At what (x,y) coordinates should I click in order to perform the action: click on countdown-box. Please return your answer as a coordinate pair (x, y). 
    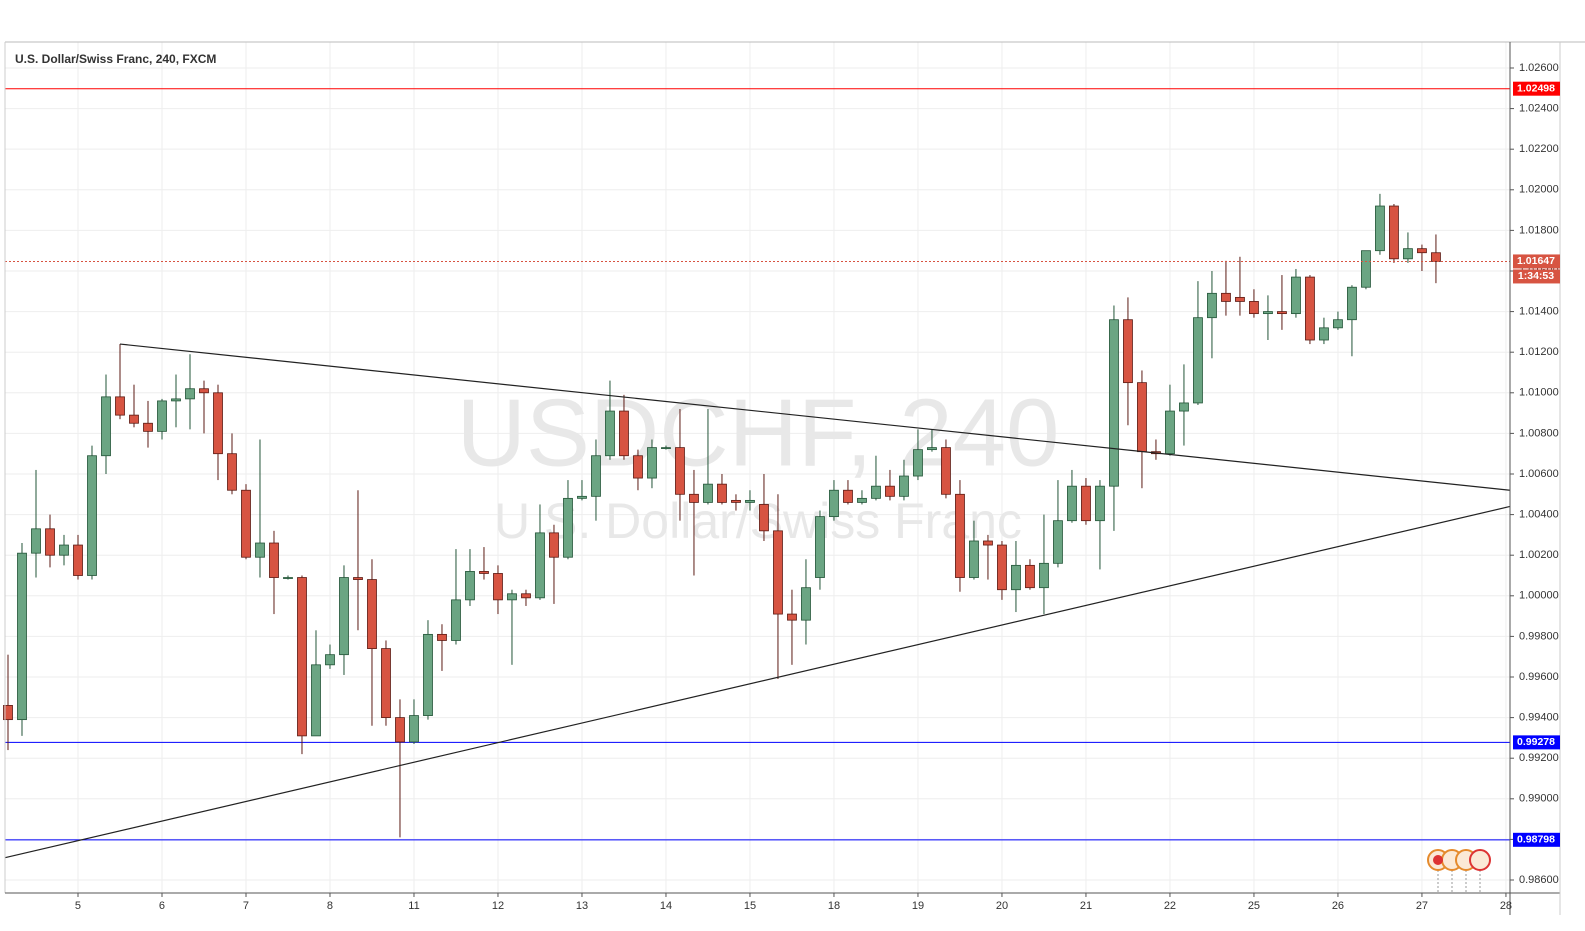
    Looking at the image, I should click on (1536, 276).